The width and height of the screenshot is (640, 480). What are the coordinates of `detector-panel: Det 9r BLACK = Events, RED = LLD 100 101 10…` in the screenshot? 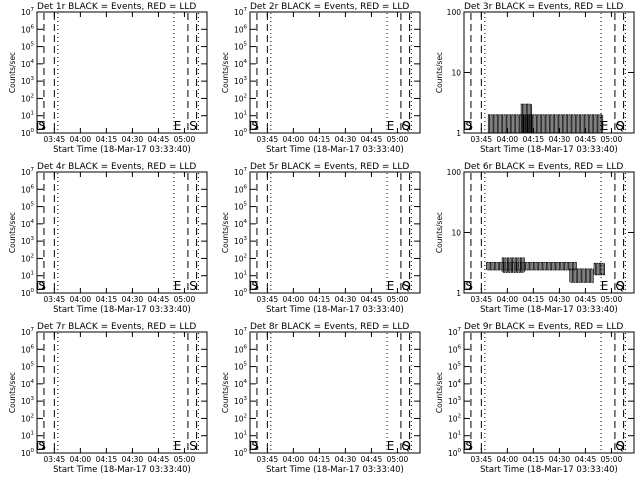 It's located at (535, 398).